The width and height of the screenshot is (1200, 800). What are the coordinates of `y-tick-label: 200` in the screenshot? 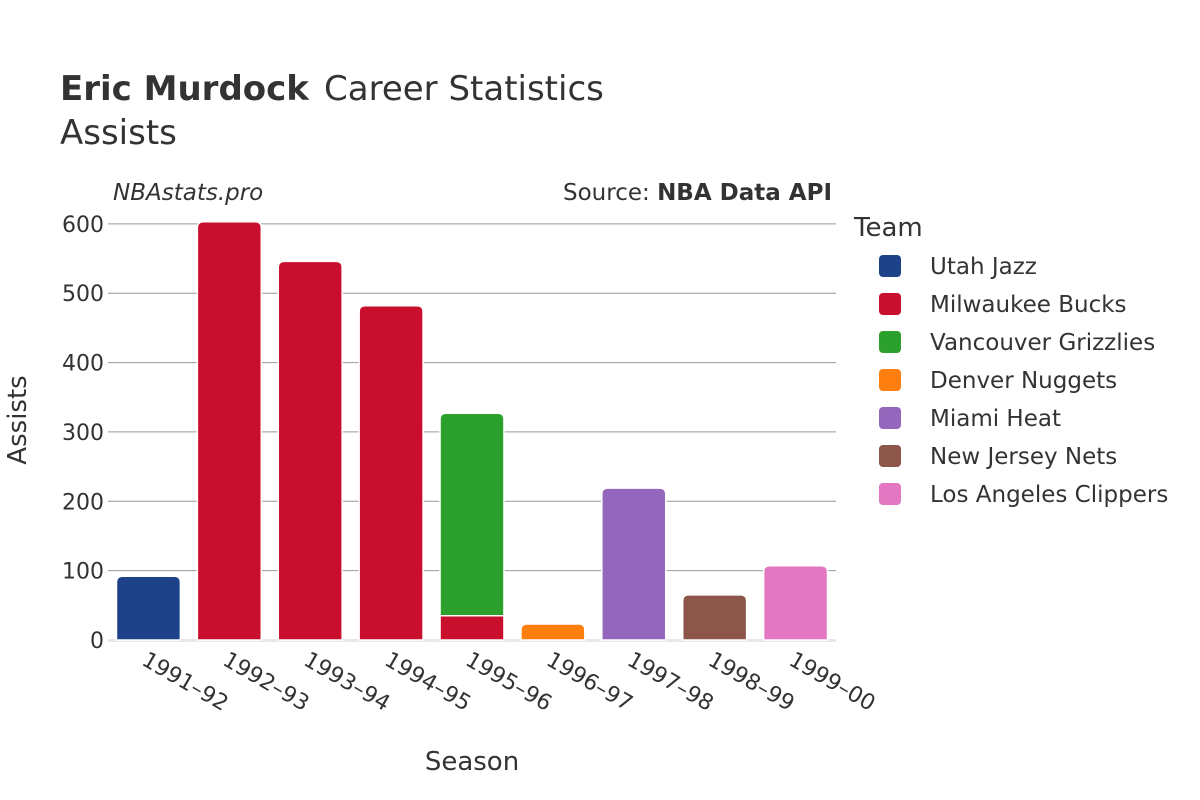 It's located at (83, 502).